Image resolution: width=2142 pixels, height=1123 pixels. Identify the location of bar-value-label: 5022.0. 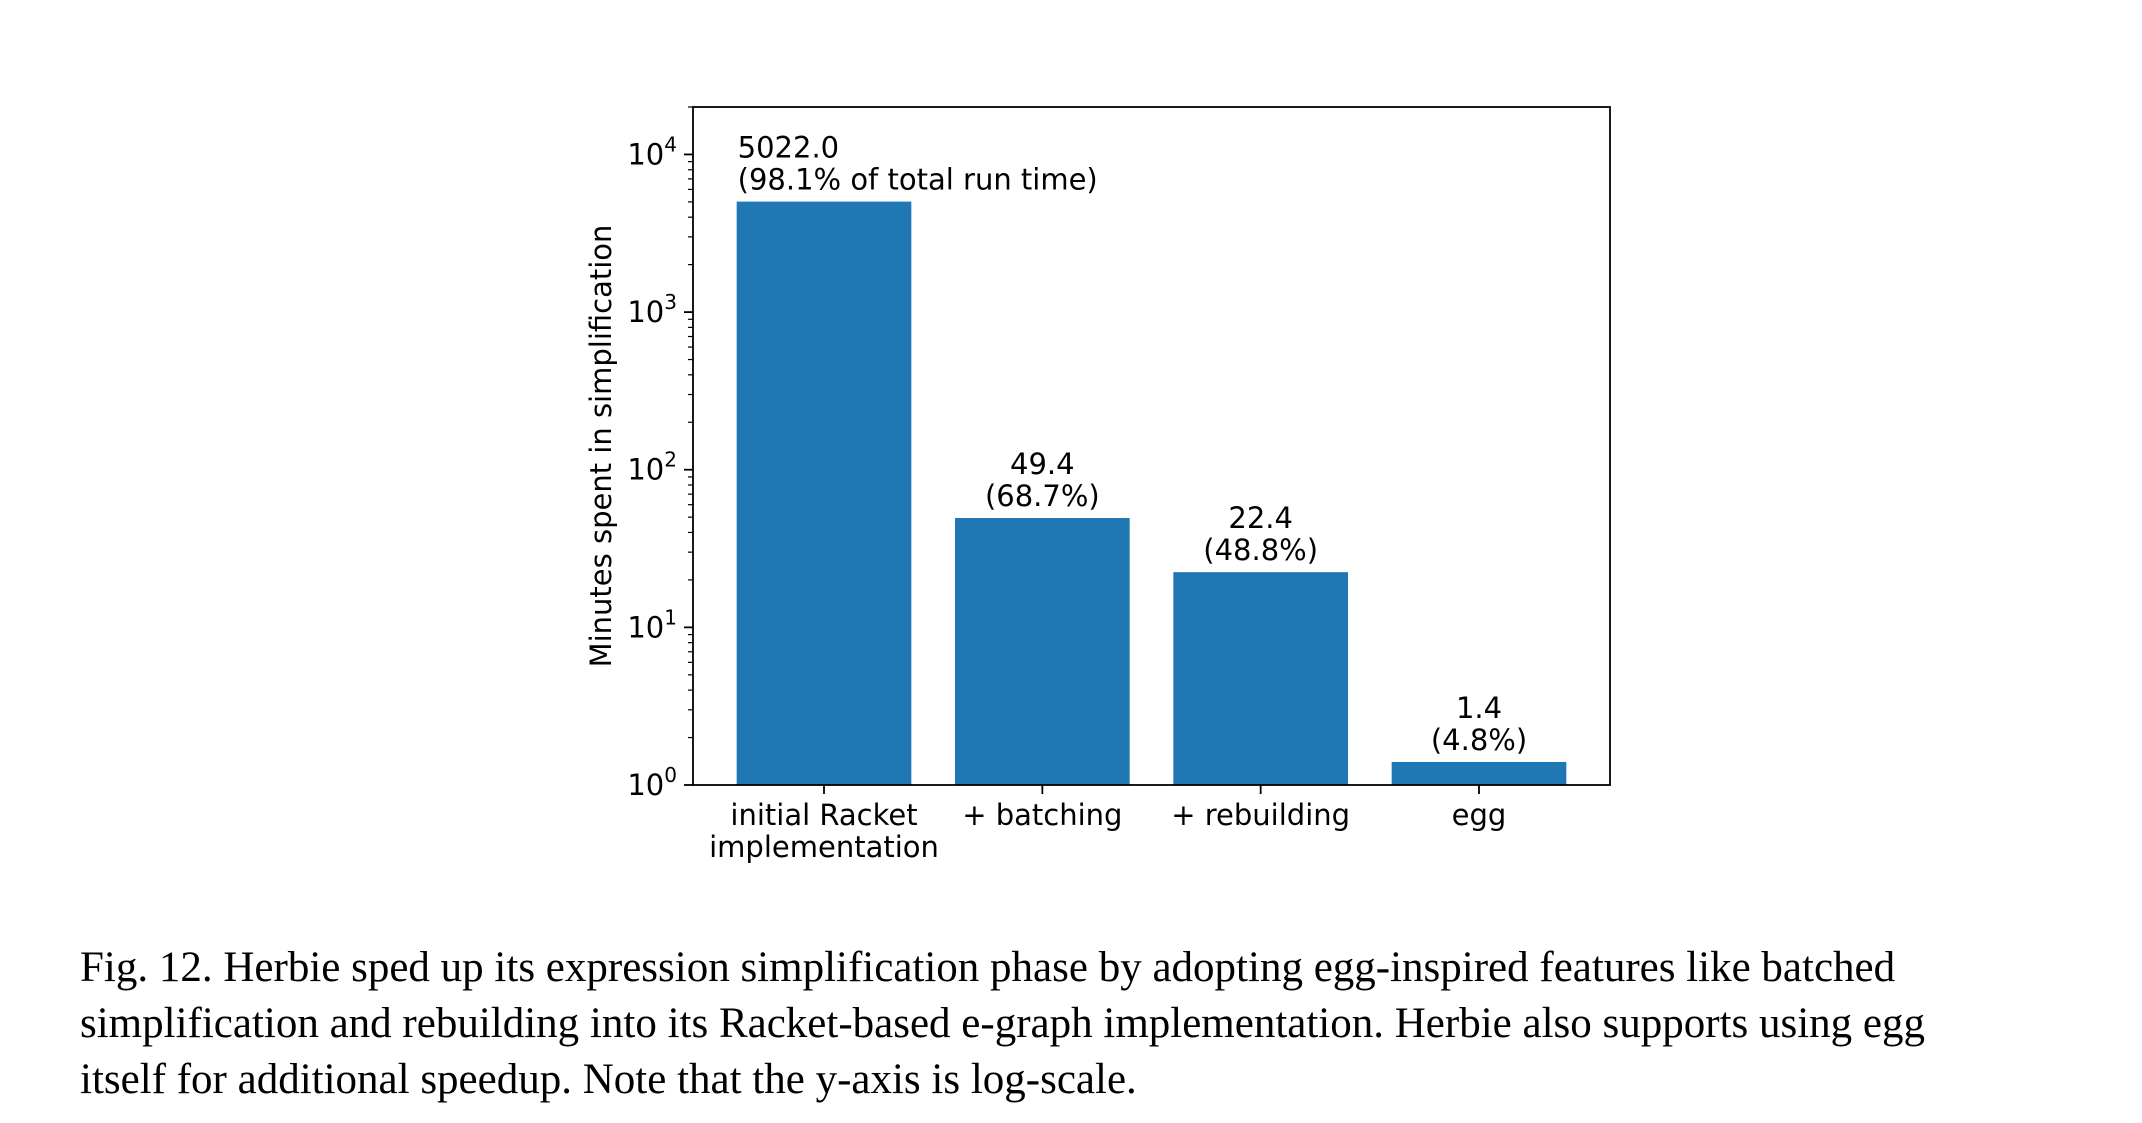
(788, 148).